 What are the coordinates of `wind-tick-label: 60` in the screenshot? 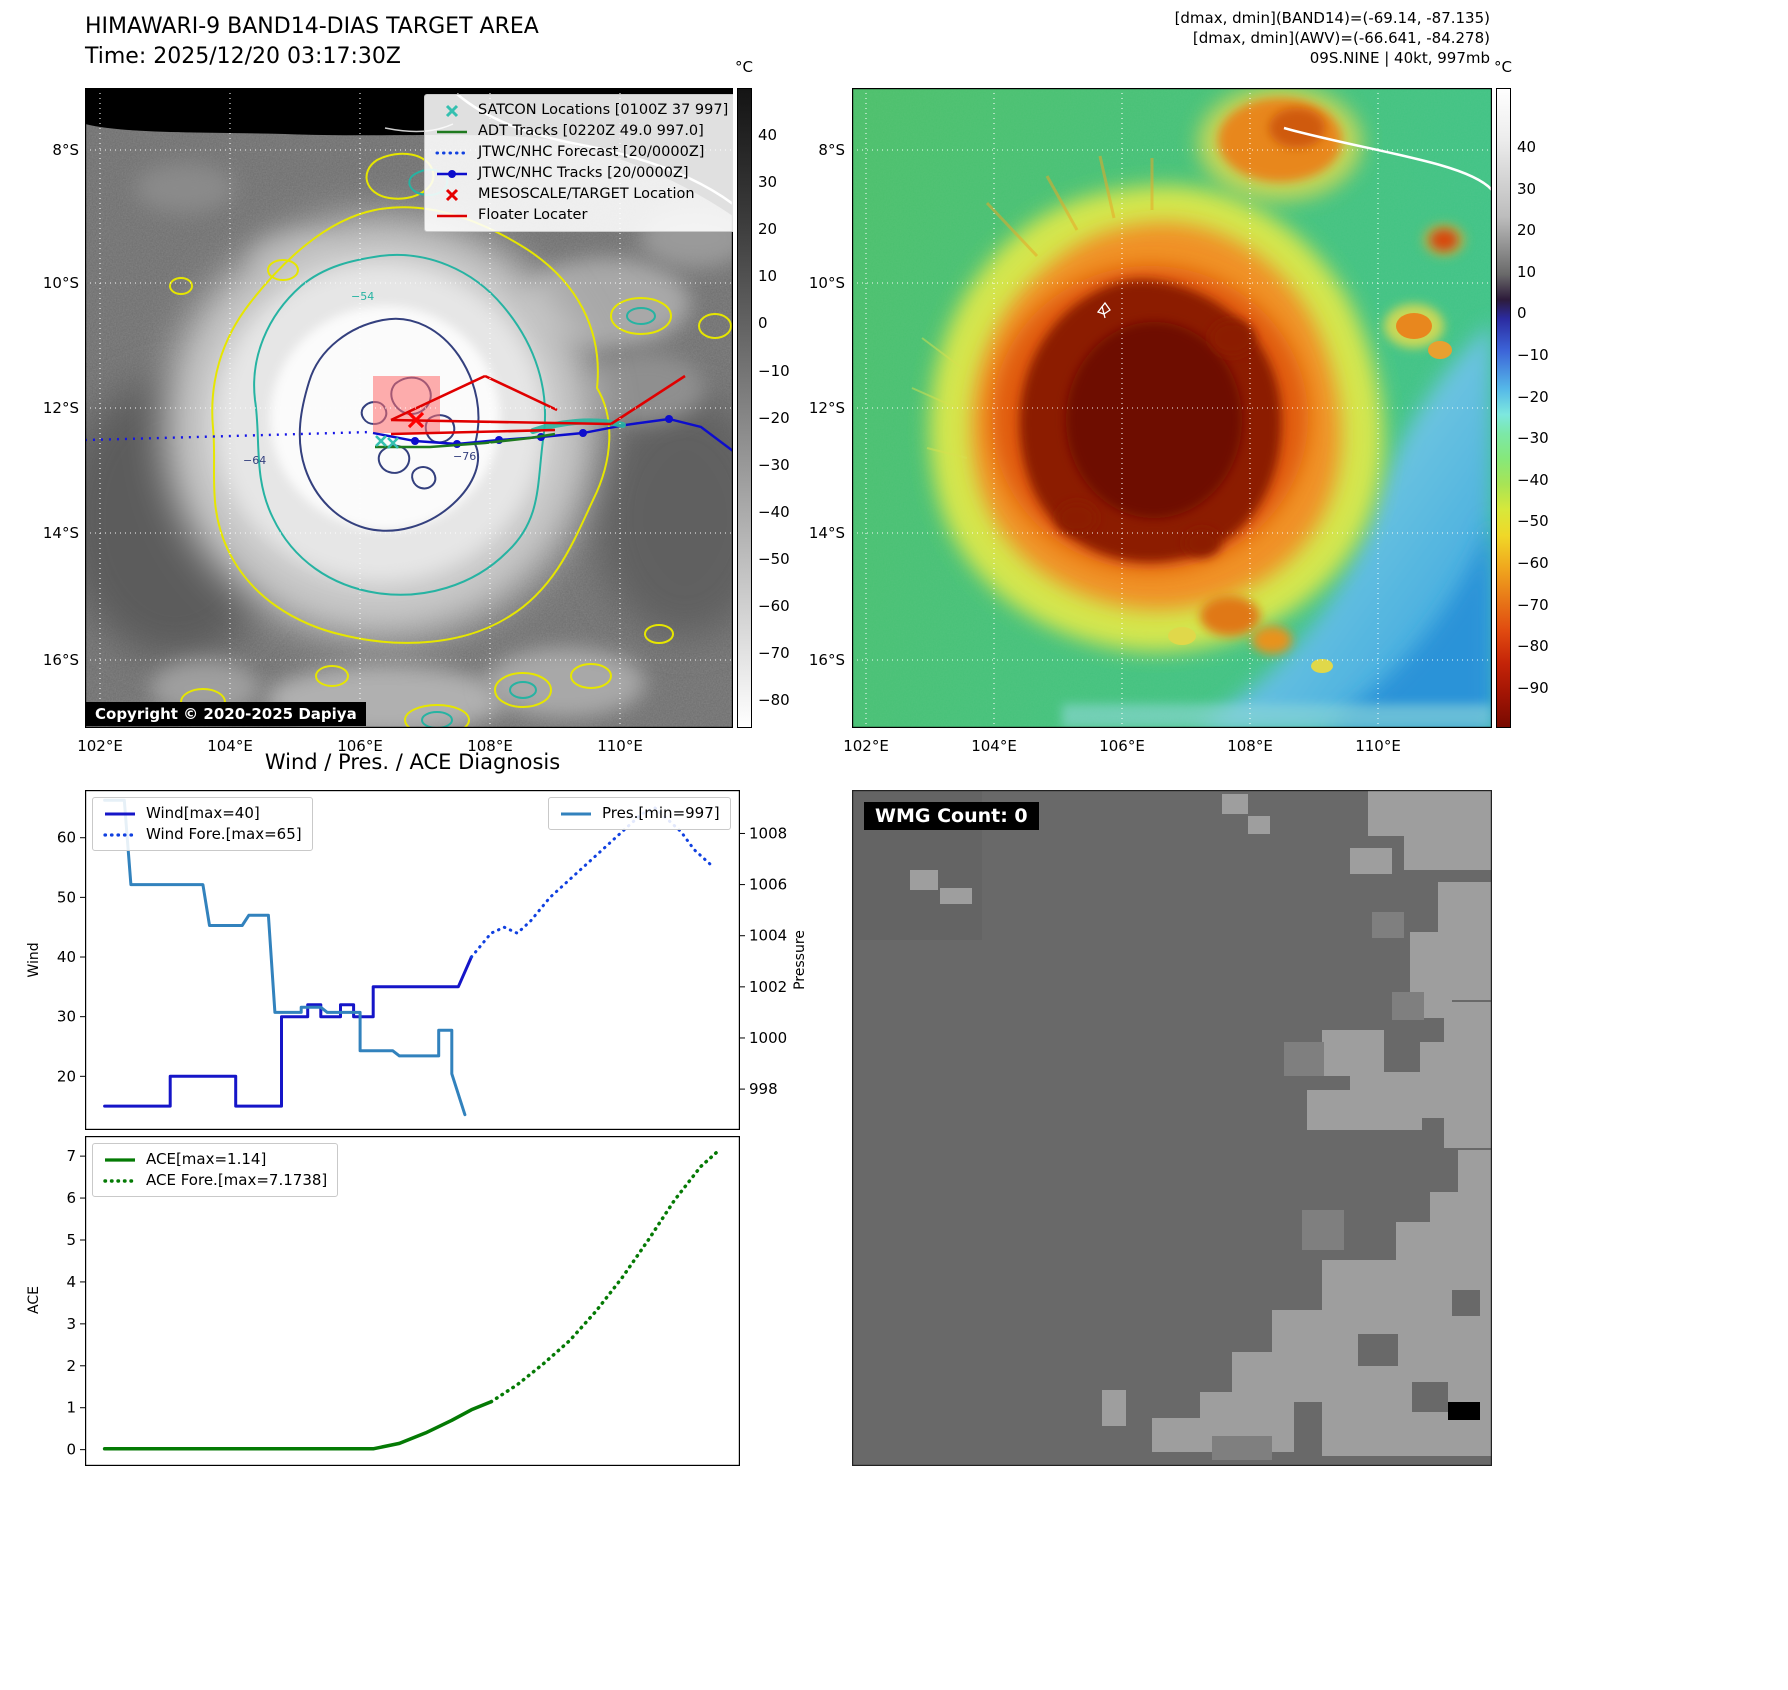 It's located at (66, 838).